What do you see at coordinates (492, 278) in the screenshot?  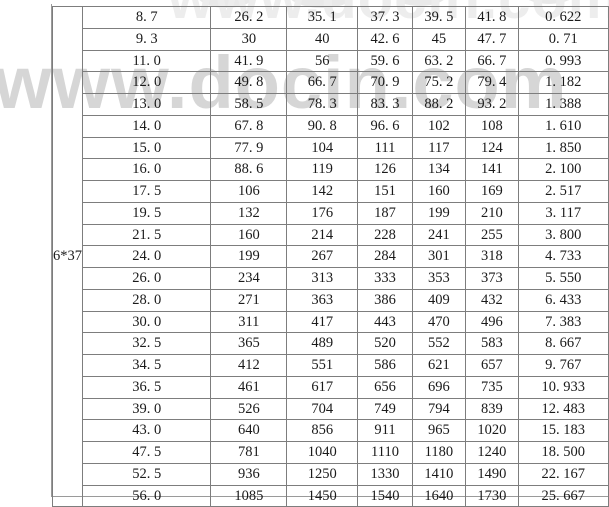 I see `table-cell: 373` at bounding box center [492, 278].